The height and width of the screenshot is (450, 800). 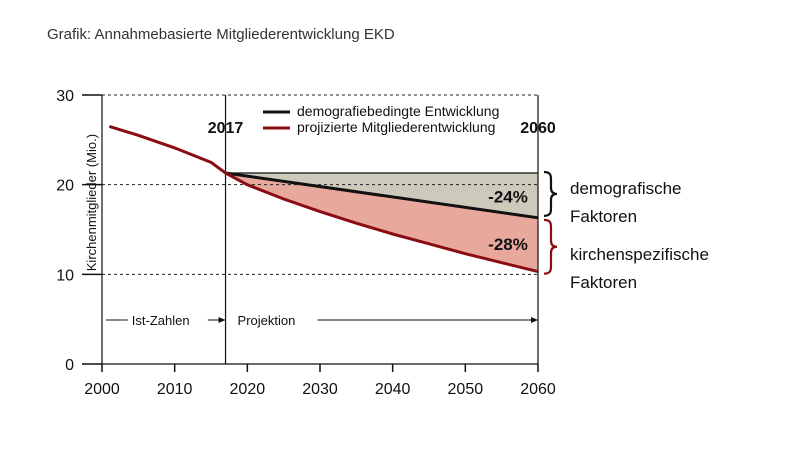 I want to click on y-tick-label: 10, so click(x=65, y=275).